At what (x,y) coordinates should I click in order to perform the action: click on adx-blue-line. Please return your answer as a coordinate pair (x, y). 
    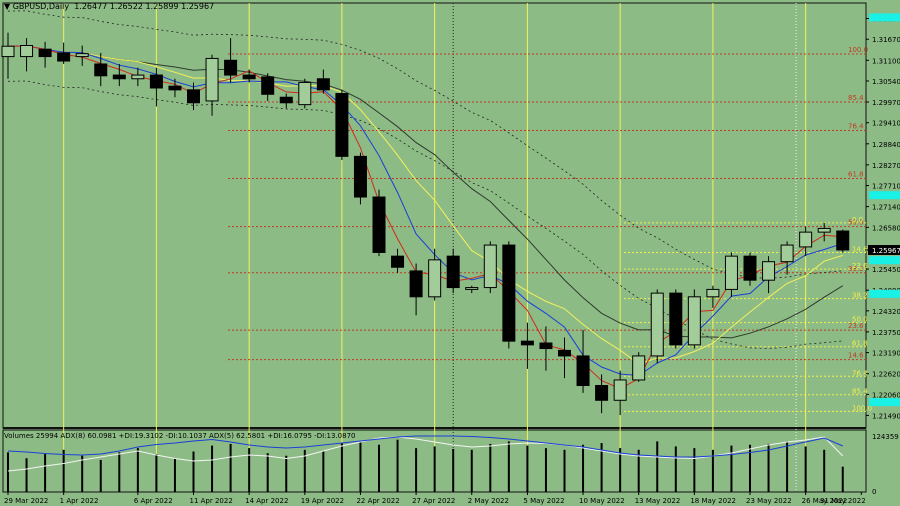
    Looking at the image, I should click on (425, 446).